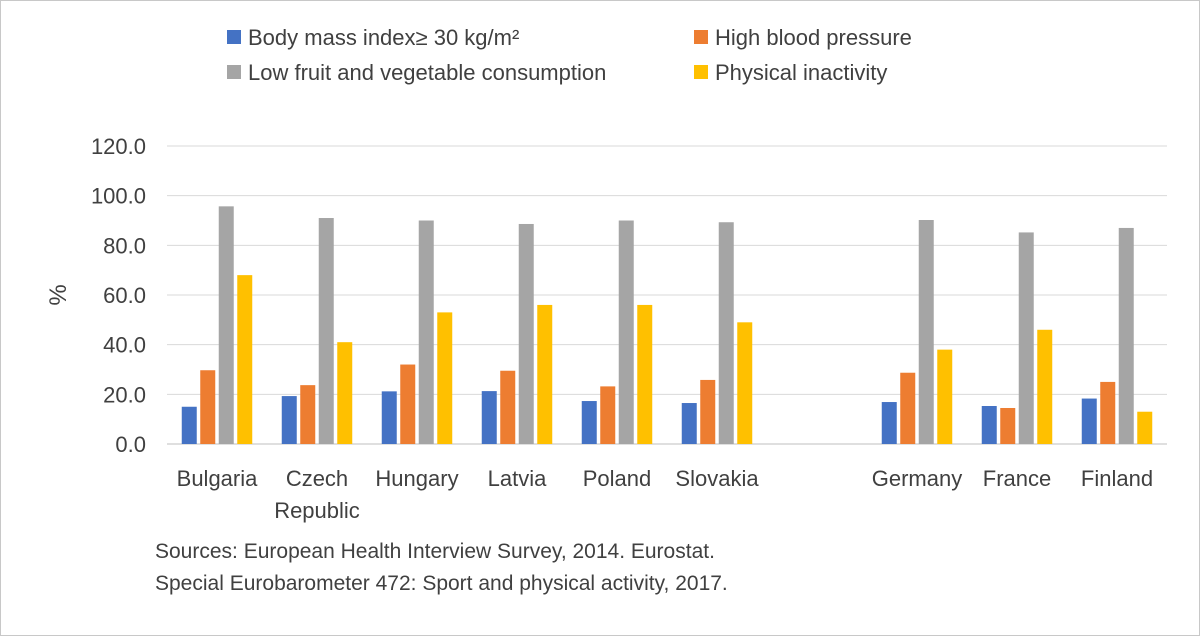  I want to click on legend-label-series-3: Low fruit and vegetable consumption, so click(427, 72).